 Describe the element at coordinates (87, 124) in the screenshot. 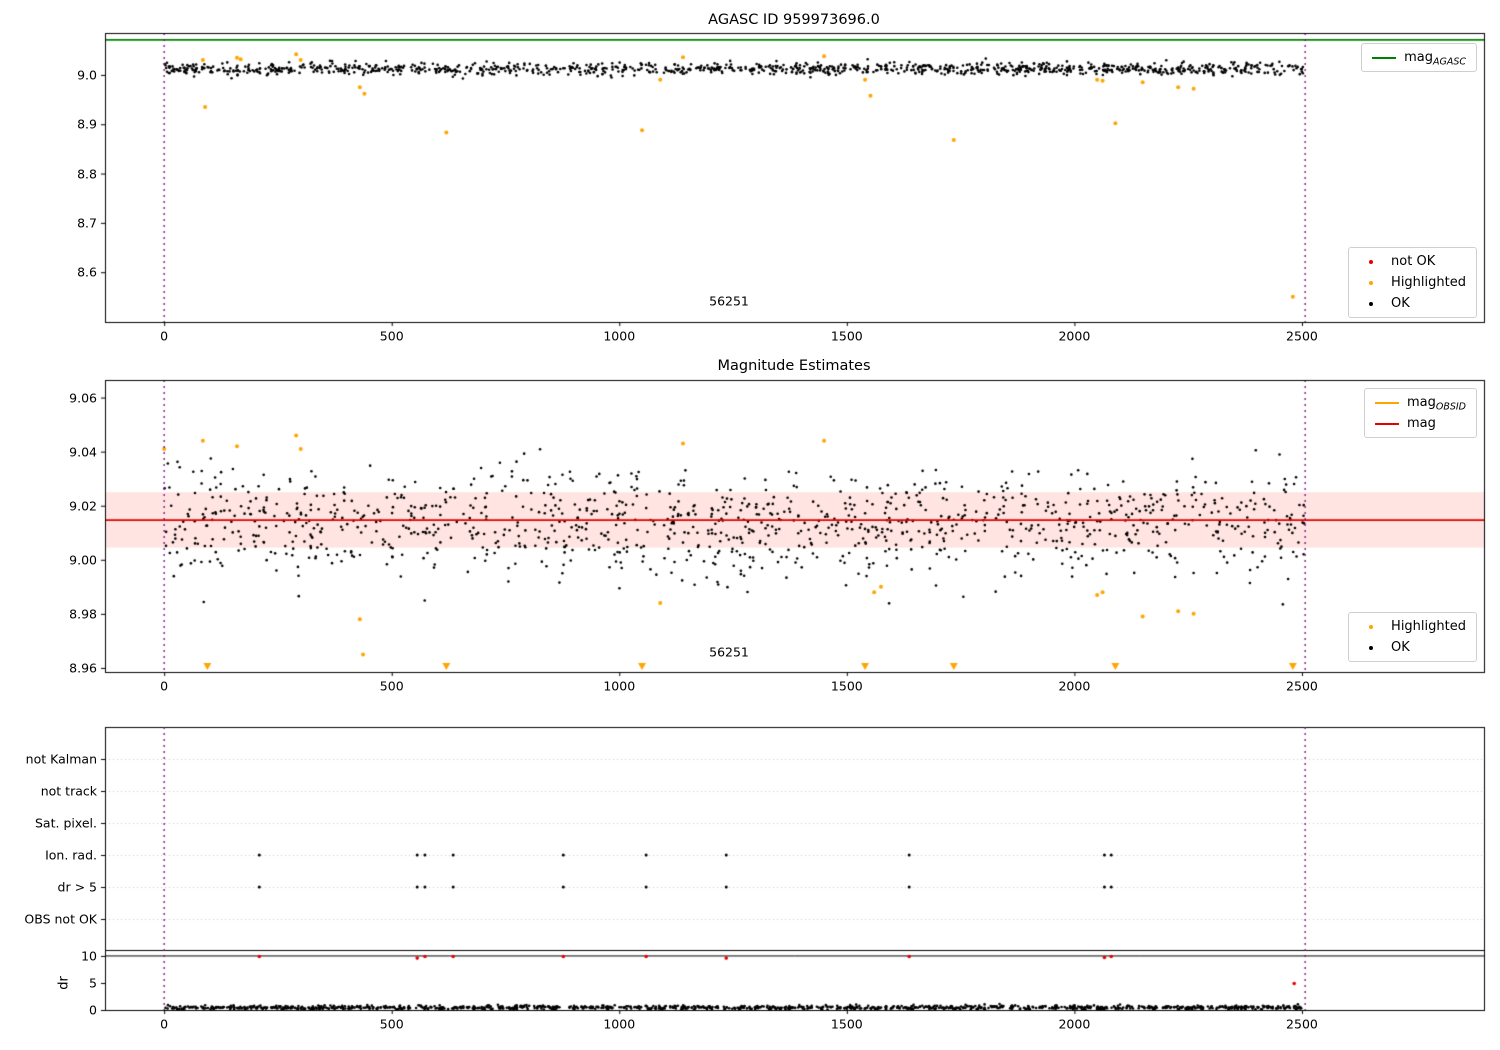

I see `y-tick-label: 8.9` at that location.